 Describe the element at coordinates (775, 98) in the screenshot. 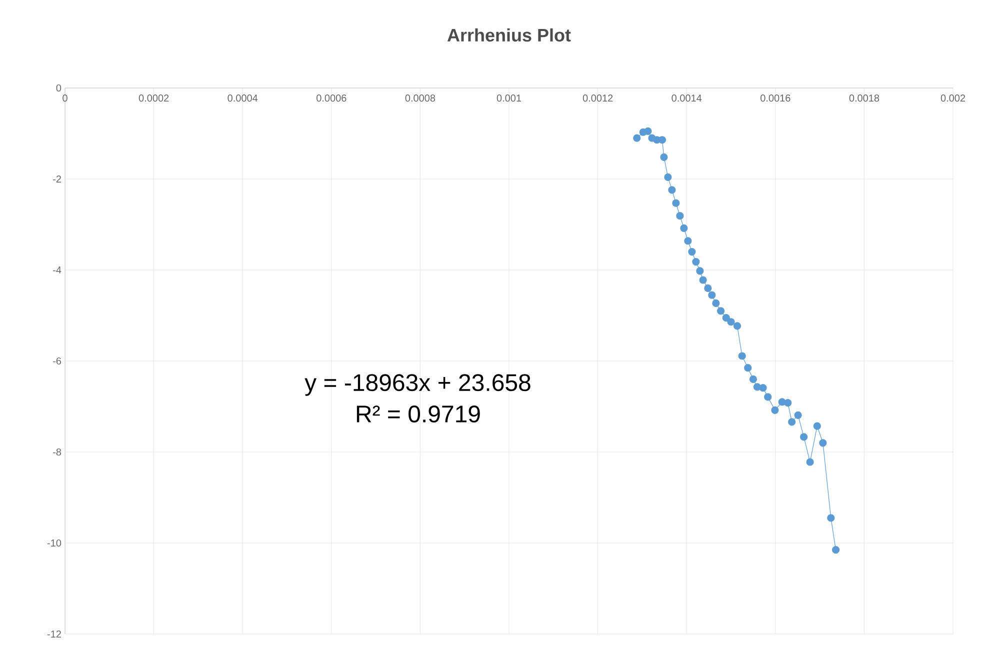

I see `x-tick-label: 0.0016` at that location.